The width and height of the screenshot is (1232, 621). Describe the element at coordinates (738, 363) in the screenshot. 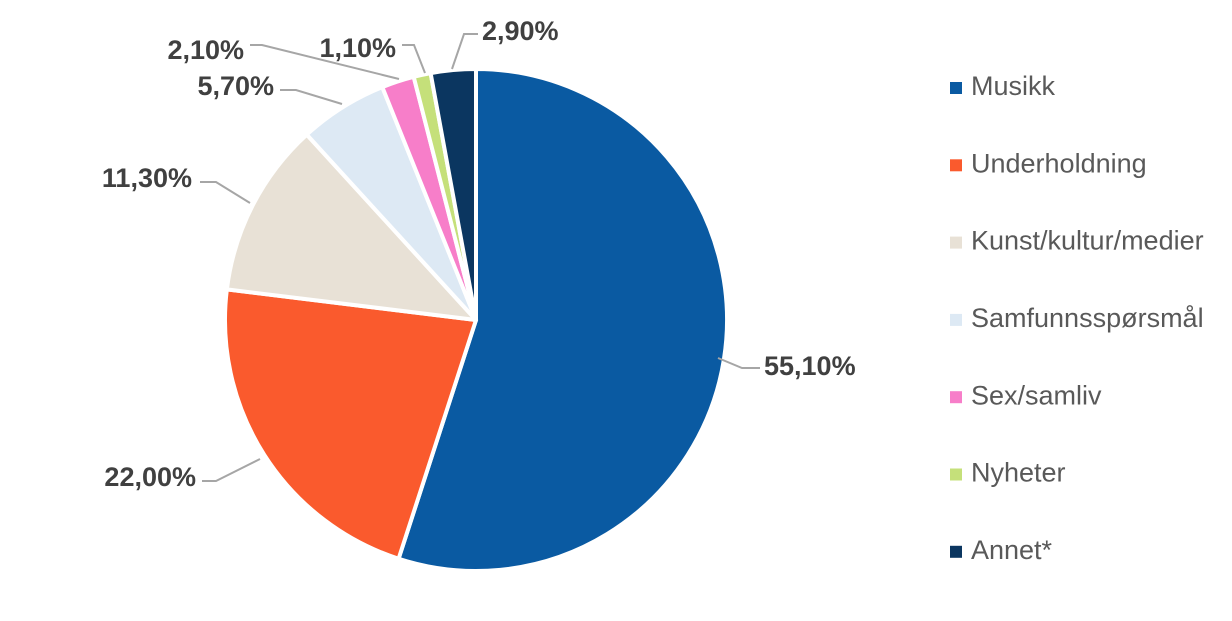

I see `leader-line-musikk` at that location.